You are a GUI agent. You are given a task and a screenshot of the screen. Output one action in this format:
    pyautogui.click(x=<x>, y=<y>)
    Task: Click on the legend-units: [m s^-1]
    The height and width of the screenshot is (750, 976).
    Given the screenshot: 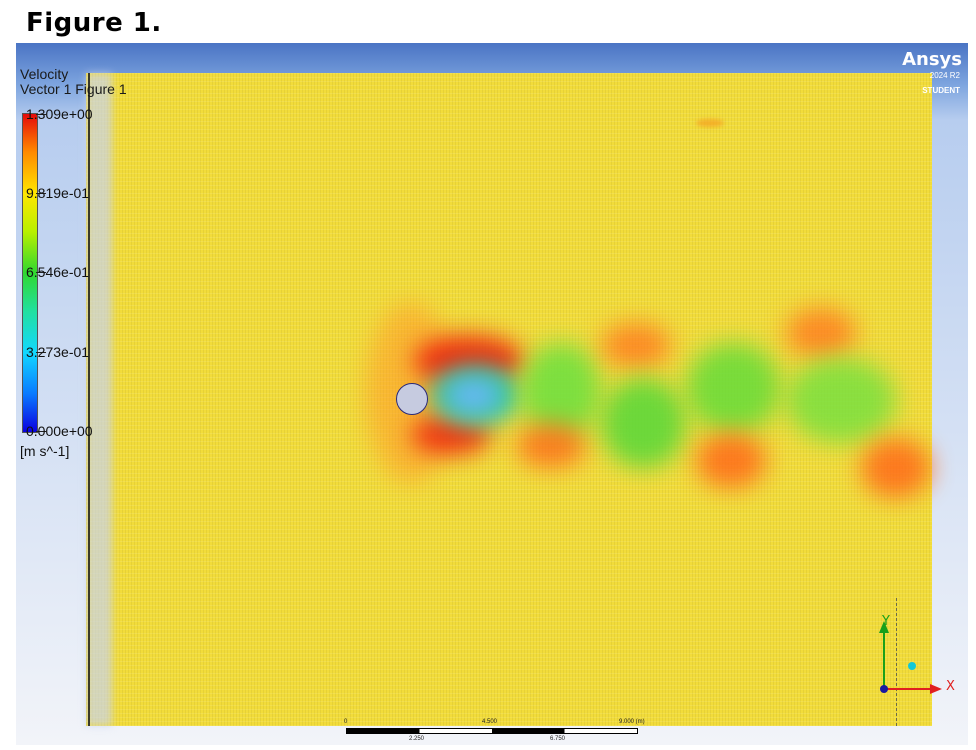 What is the action you would take?
    pyautogui.click(x=45, y=451)
    